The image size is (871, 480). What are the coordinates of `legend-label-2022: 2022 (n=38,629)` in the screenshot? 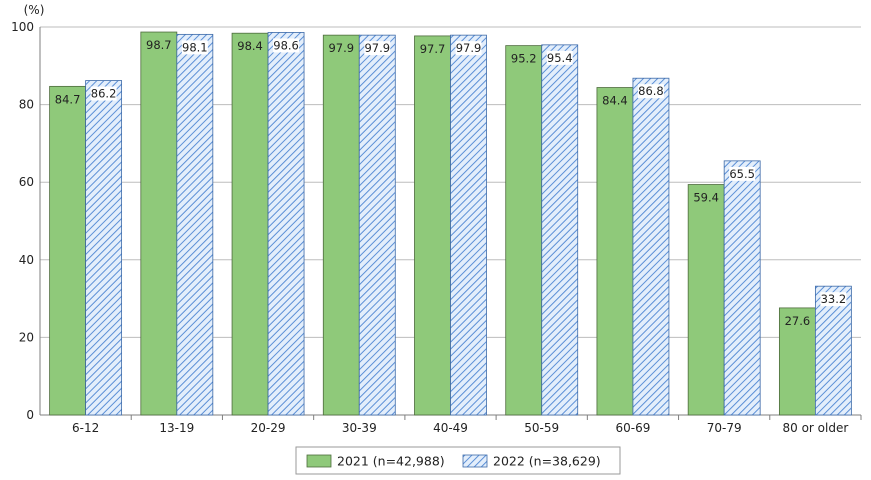 It's located at (547, 461).